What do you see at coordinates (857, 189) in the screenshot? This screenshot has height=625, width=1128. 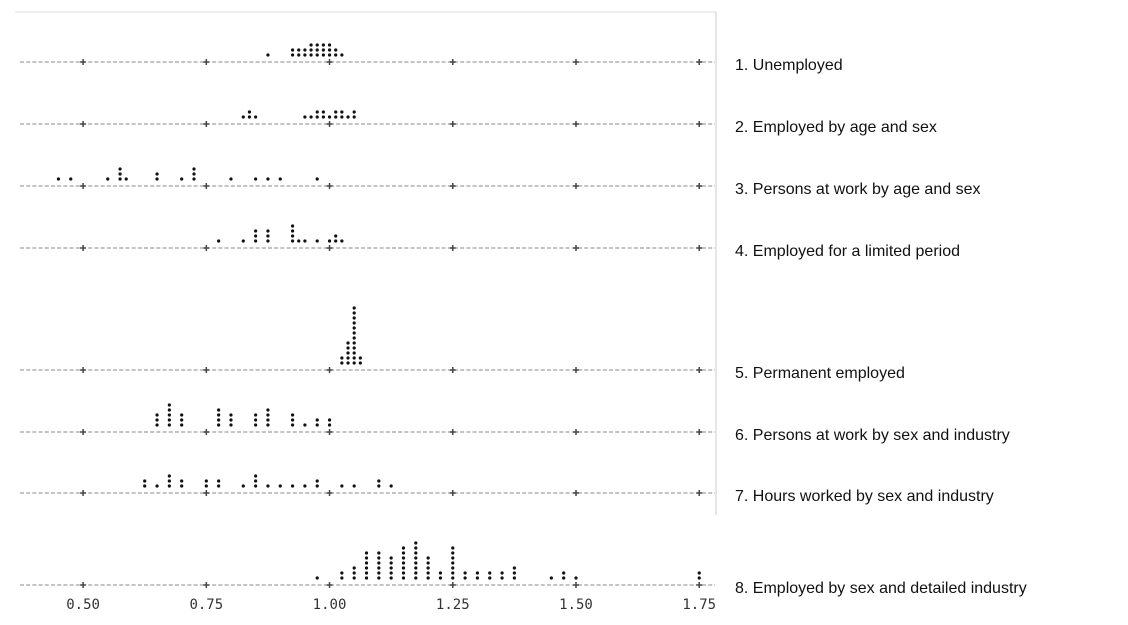 I see `panel-label: 3. Persons at work by age and sex` at bounding box center [857, 189].